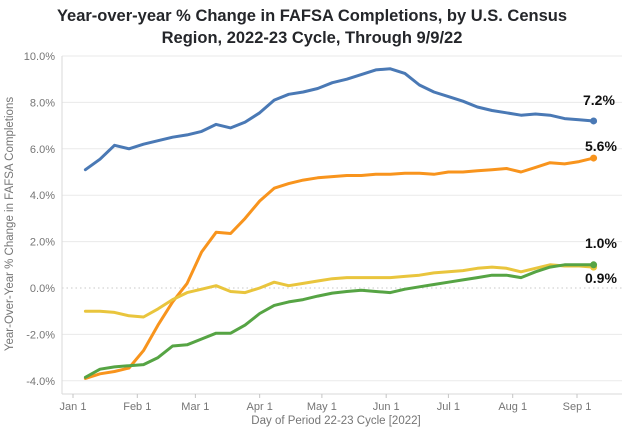 The width and height of the screenshot is (624, 437). Describe the element at coordinates (336, 421) in the screenshot. I see `x-axis-title: Day of Period 22-23 Cycle [2022]` at that location.